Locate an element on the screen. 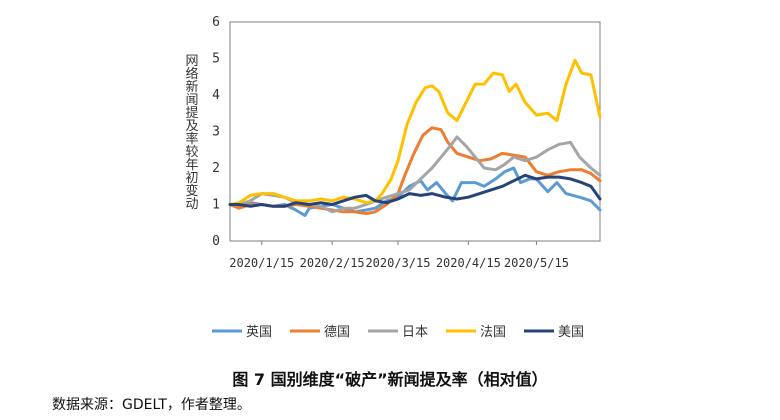 This screenshot has width=780, height=420. y-tick-label: 2 is located at coordinates (216, 168).